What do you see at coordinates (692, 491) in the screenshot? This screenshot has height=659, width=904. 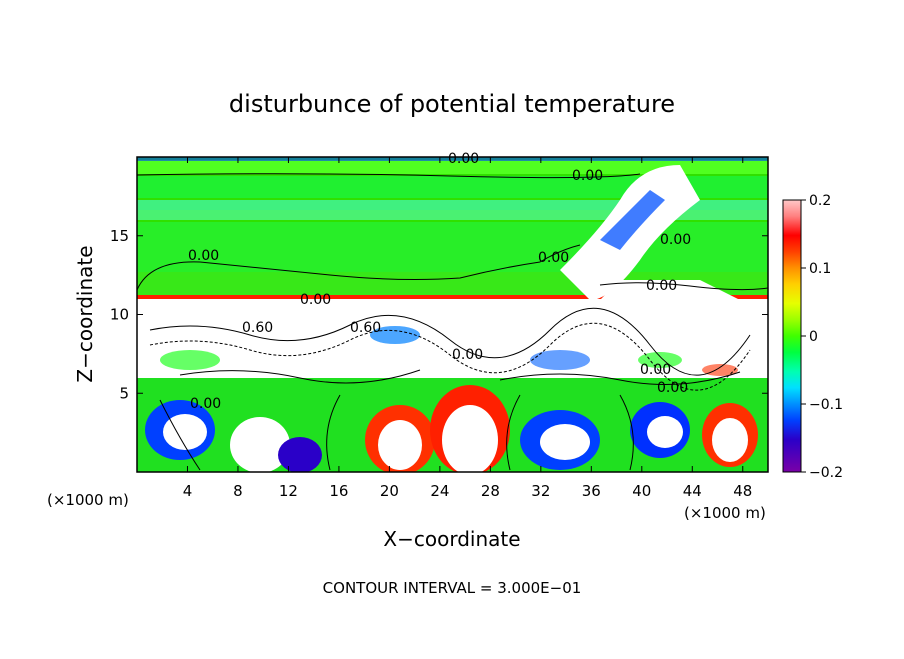 I see `x-tick-label: 44` at bounding box center [692, 491].